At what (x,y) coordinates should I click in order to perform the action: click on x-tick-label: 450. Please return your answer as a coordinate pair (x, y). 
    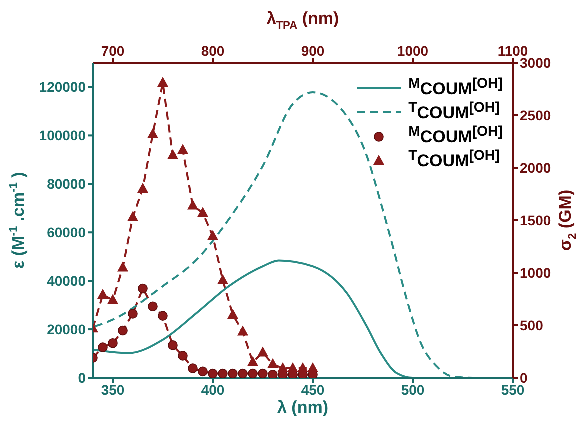
    Looking at the image, I should click on (313, 390).